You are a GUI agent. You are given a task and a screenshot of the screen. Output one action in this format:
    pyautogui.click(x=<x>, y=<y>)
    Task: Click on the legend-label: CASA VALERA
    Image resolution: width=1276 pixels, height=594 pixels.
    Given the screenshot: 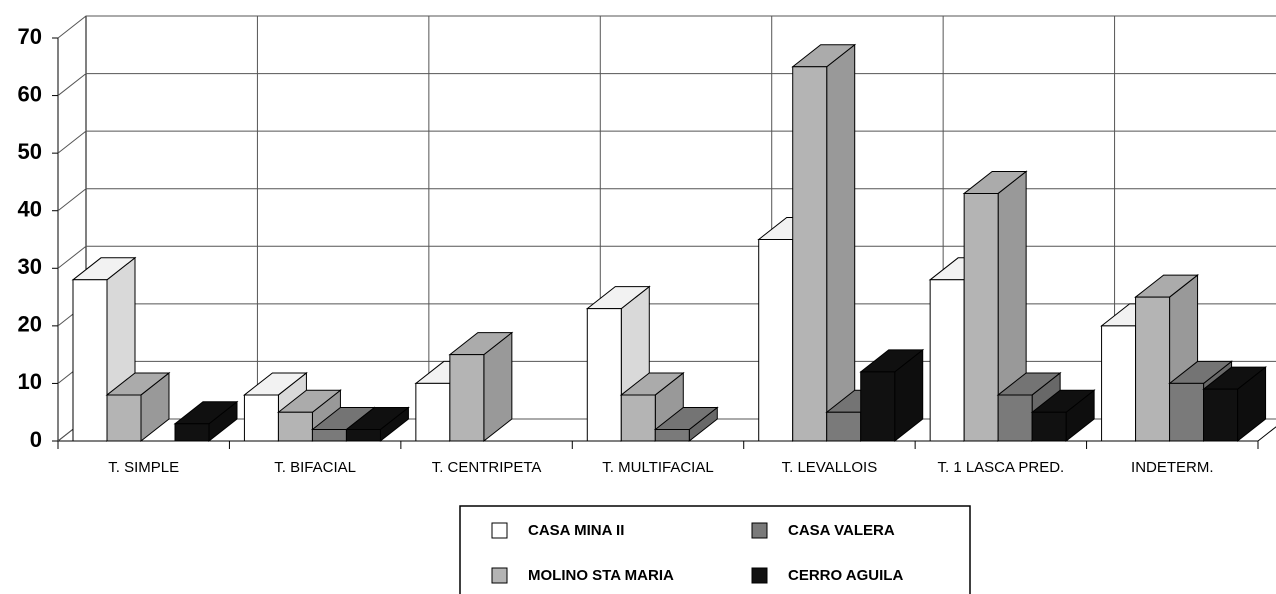 What is the action you would take?
    pyautogui.click(x=841, y=530)
    